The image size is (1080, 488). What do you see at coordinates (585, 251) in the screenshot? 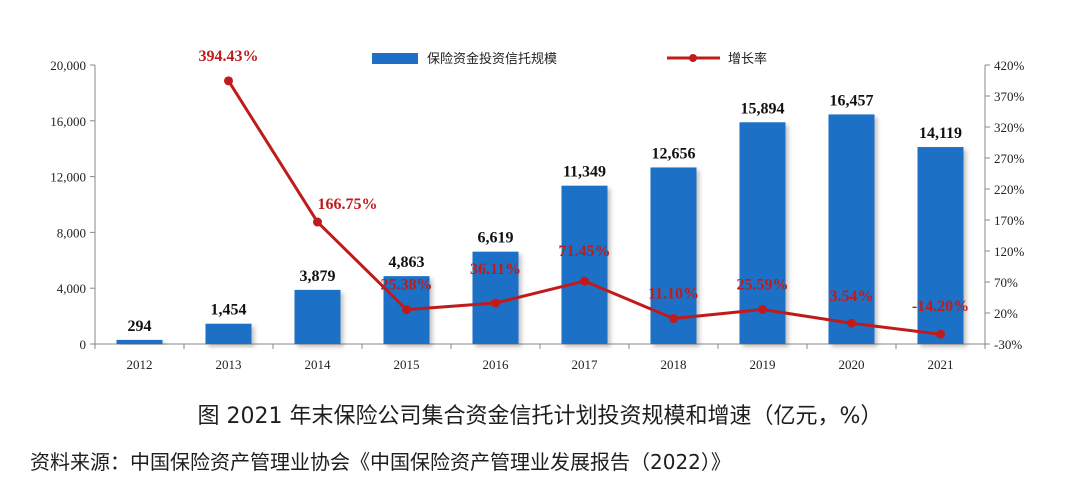
I see `growth-rate-label: 71.45%` at bounding box center [585, 251].